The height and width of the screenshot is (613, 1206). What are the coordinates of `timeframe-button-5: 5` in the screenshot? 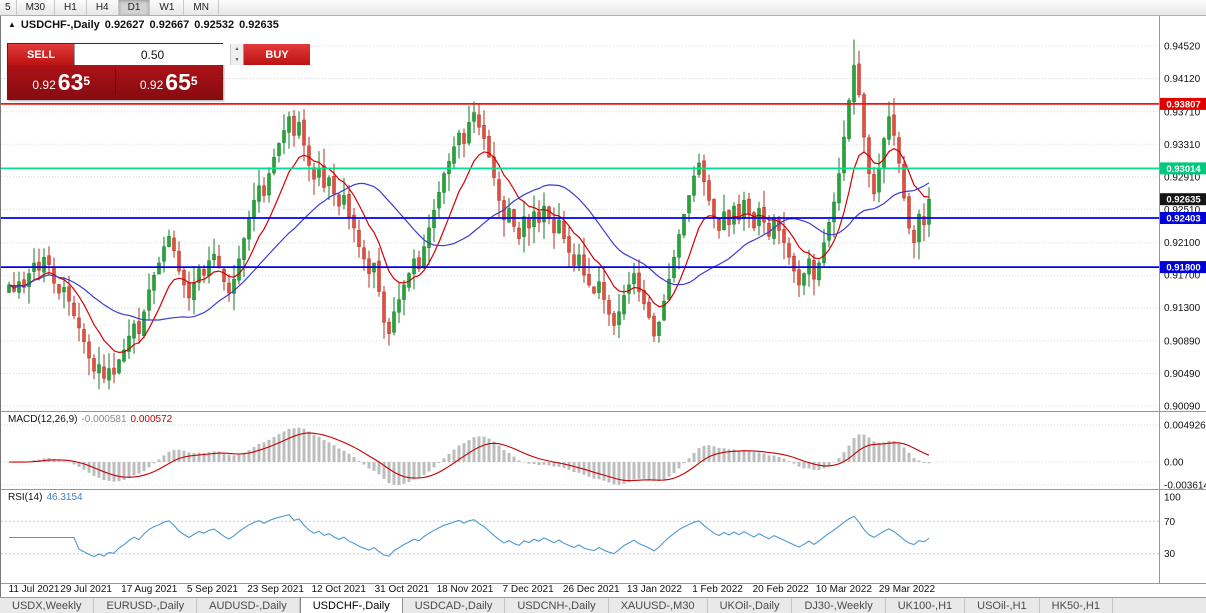 It's located at (8, 7).